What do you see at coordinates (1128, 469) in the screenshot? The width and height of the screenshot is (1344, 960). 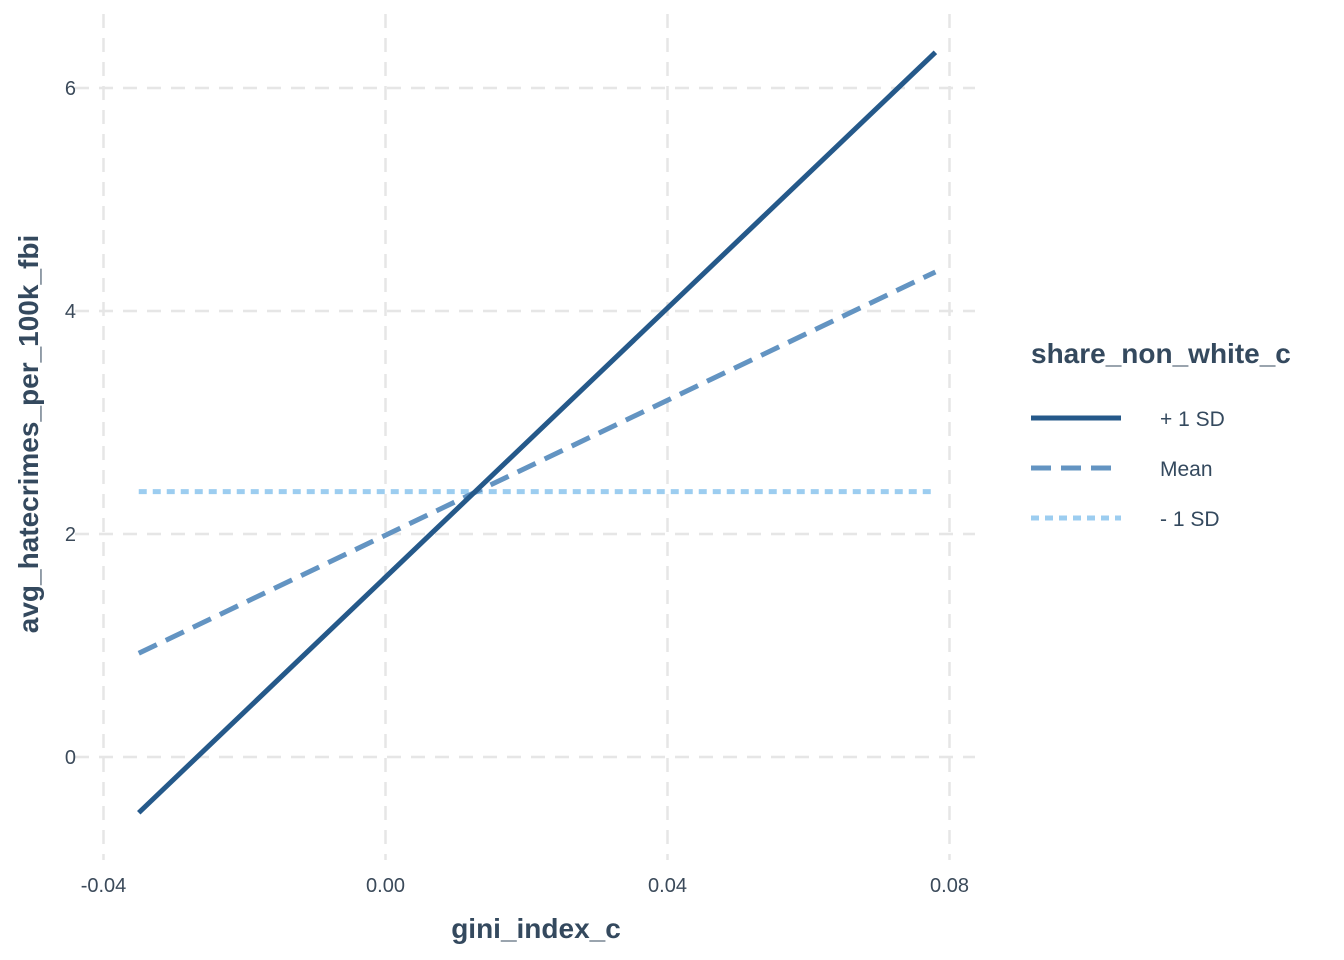 I see `legend-items: + 1 SD Mean - 1 SD` at bounding box center [1128, 469].